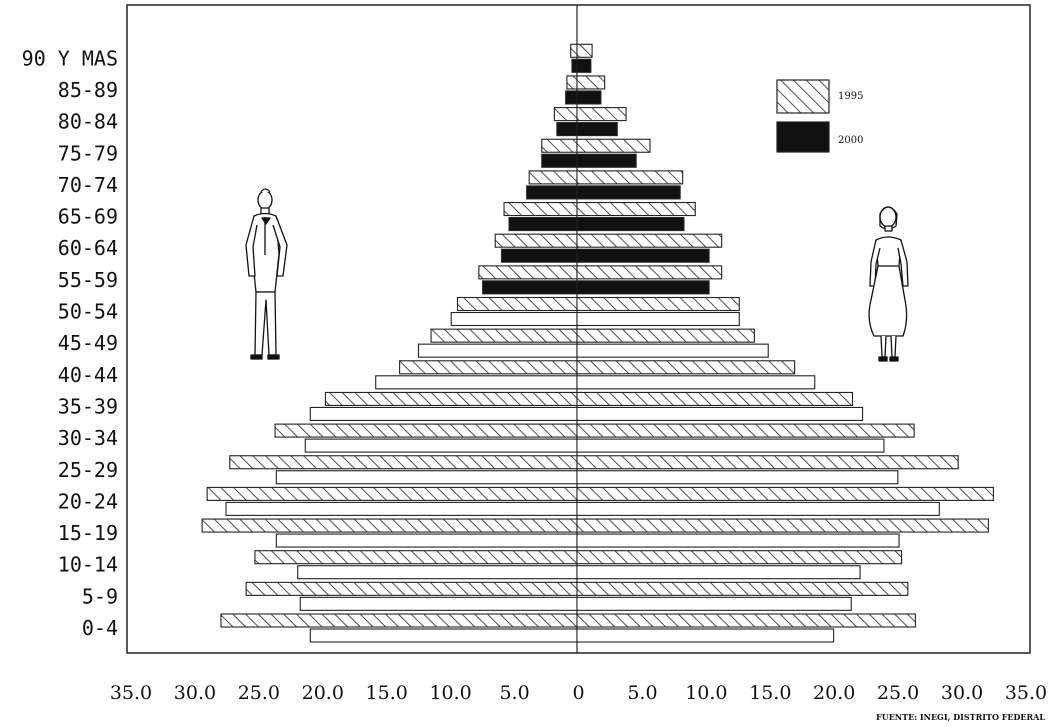 This screenshot has height=727, width=1059. I want to click on age-label-20-24: 20-24, so click(88, 501).